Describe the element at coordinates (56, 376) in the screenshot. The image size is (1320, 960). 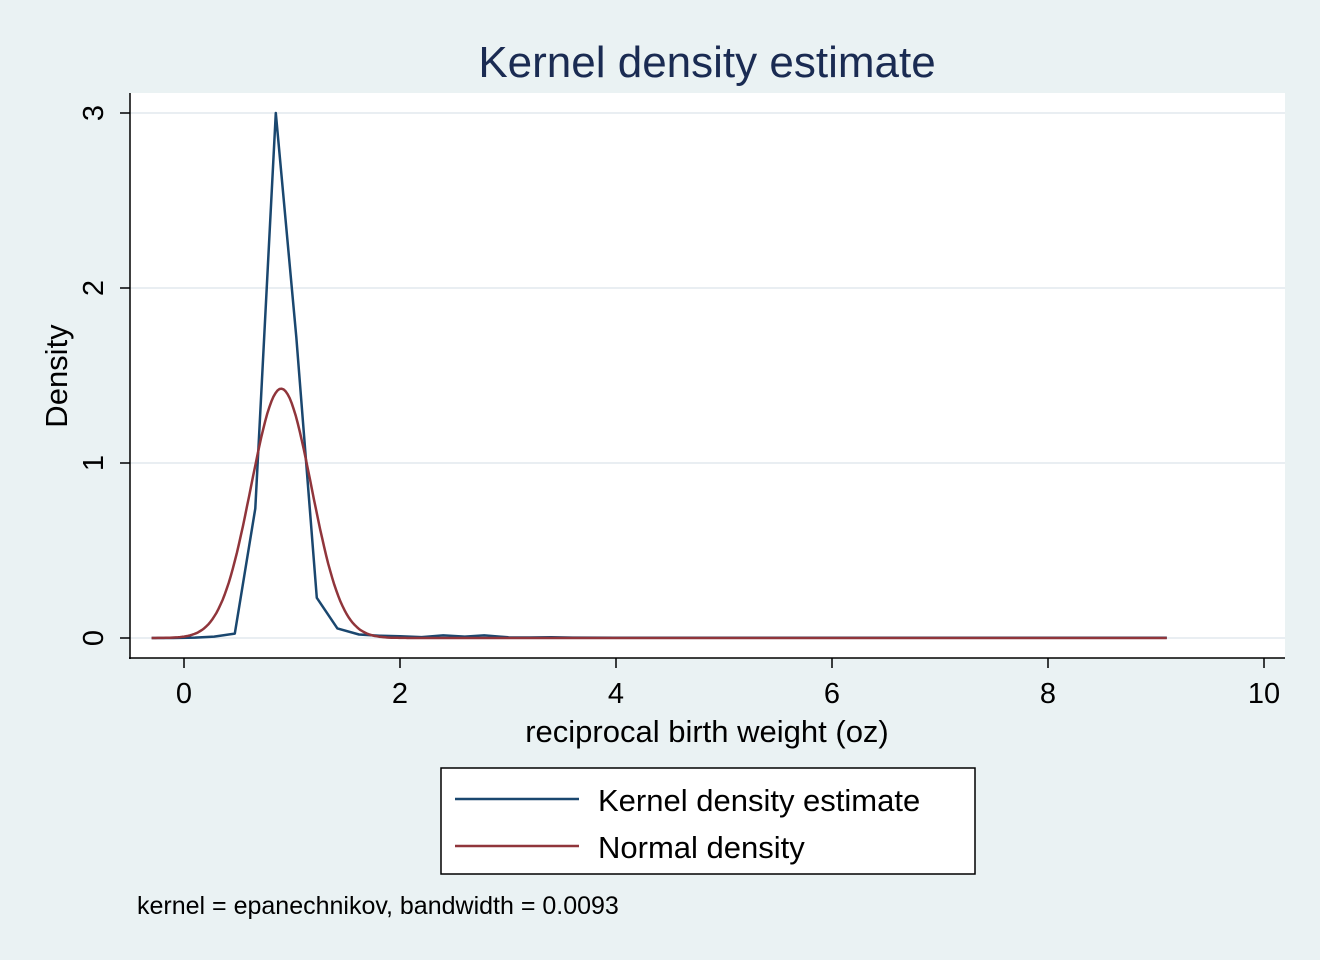
I see `y-axis-label: Density` at that location.